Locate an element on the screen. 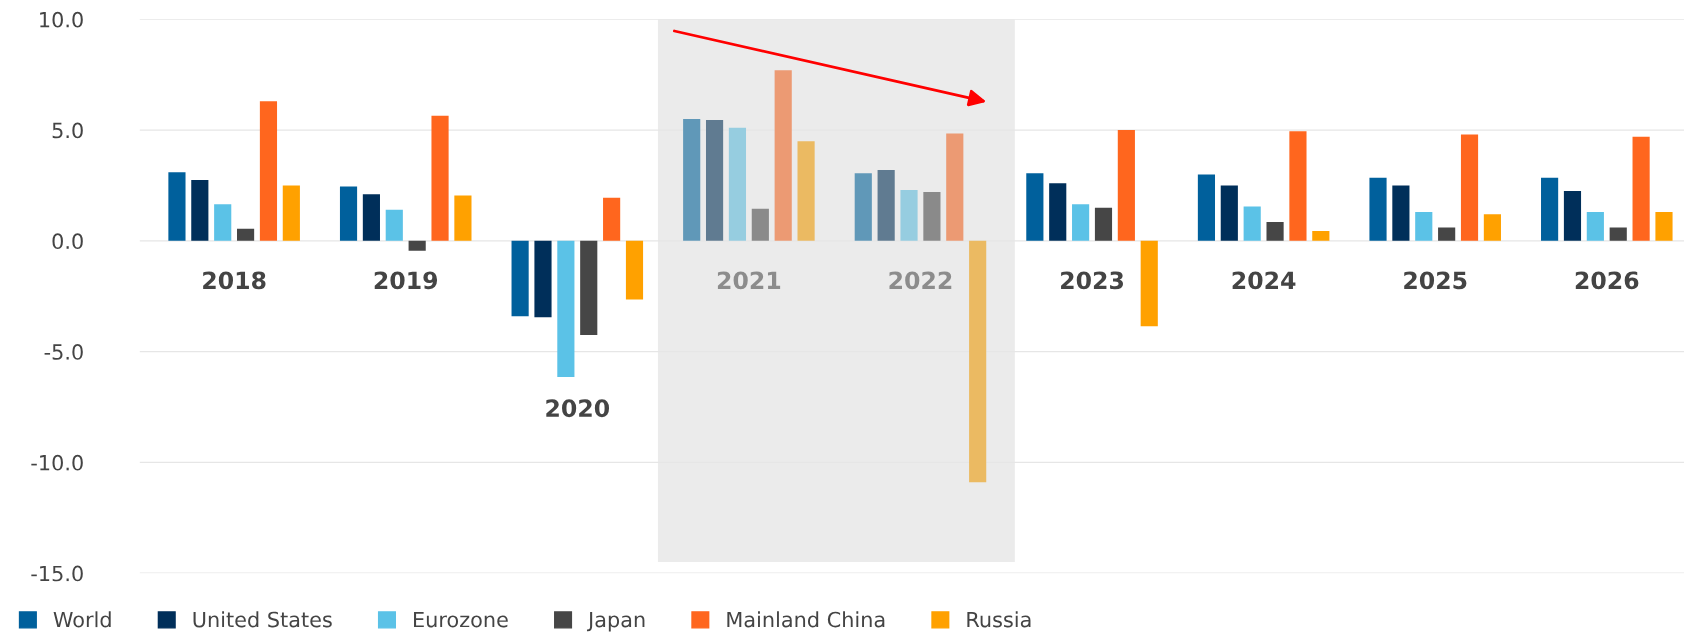  y-tick-label: -10.0 is located at coordinates (57, 462).